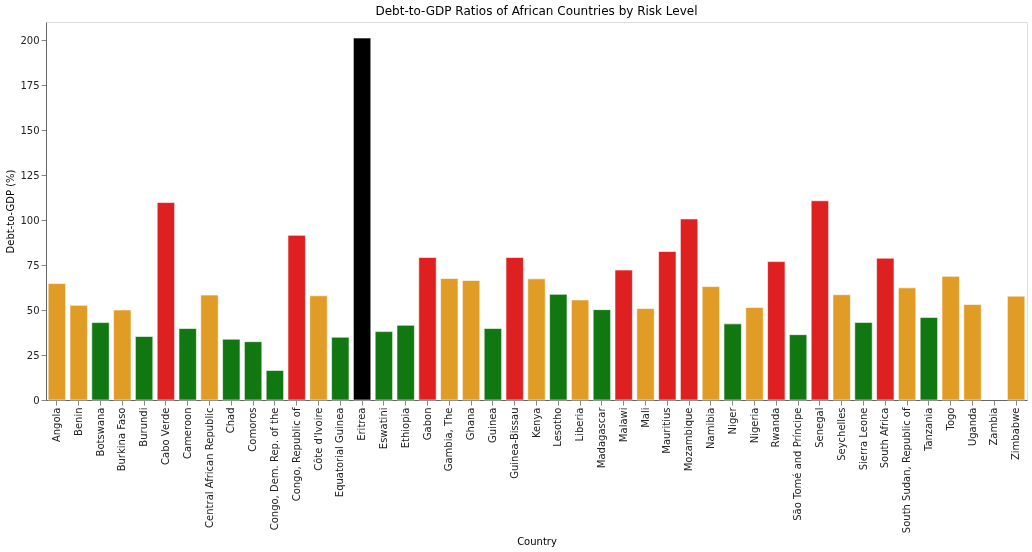  I want to click on y-tick-label: 125, so click(30, 175).